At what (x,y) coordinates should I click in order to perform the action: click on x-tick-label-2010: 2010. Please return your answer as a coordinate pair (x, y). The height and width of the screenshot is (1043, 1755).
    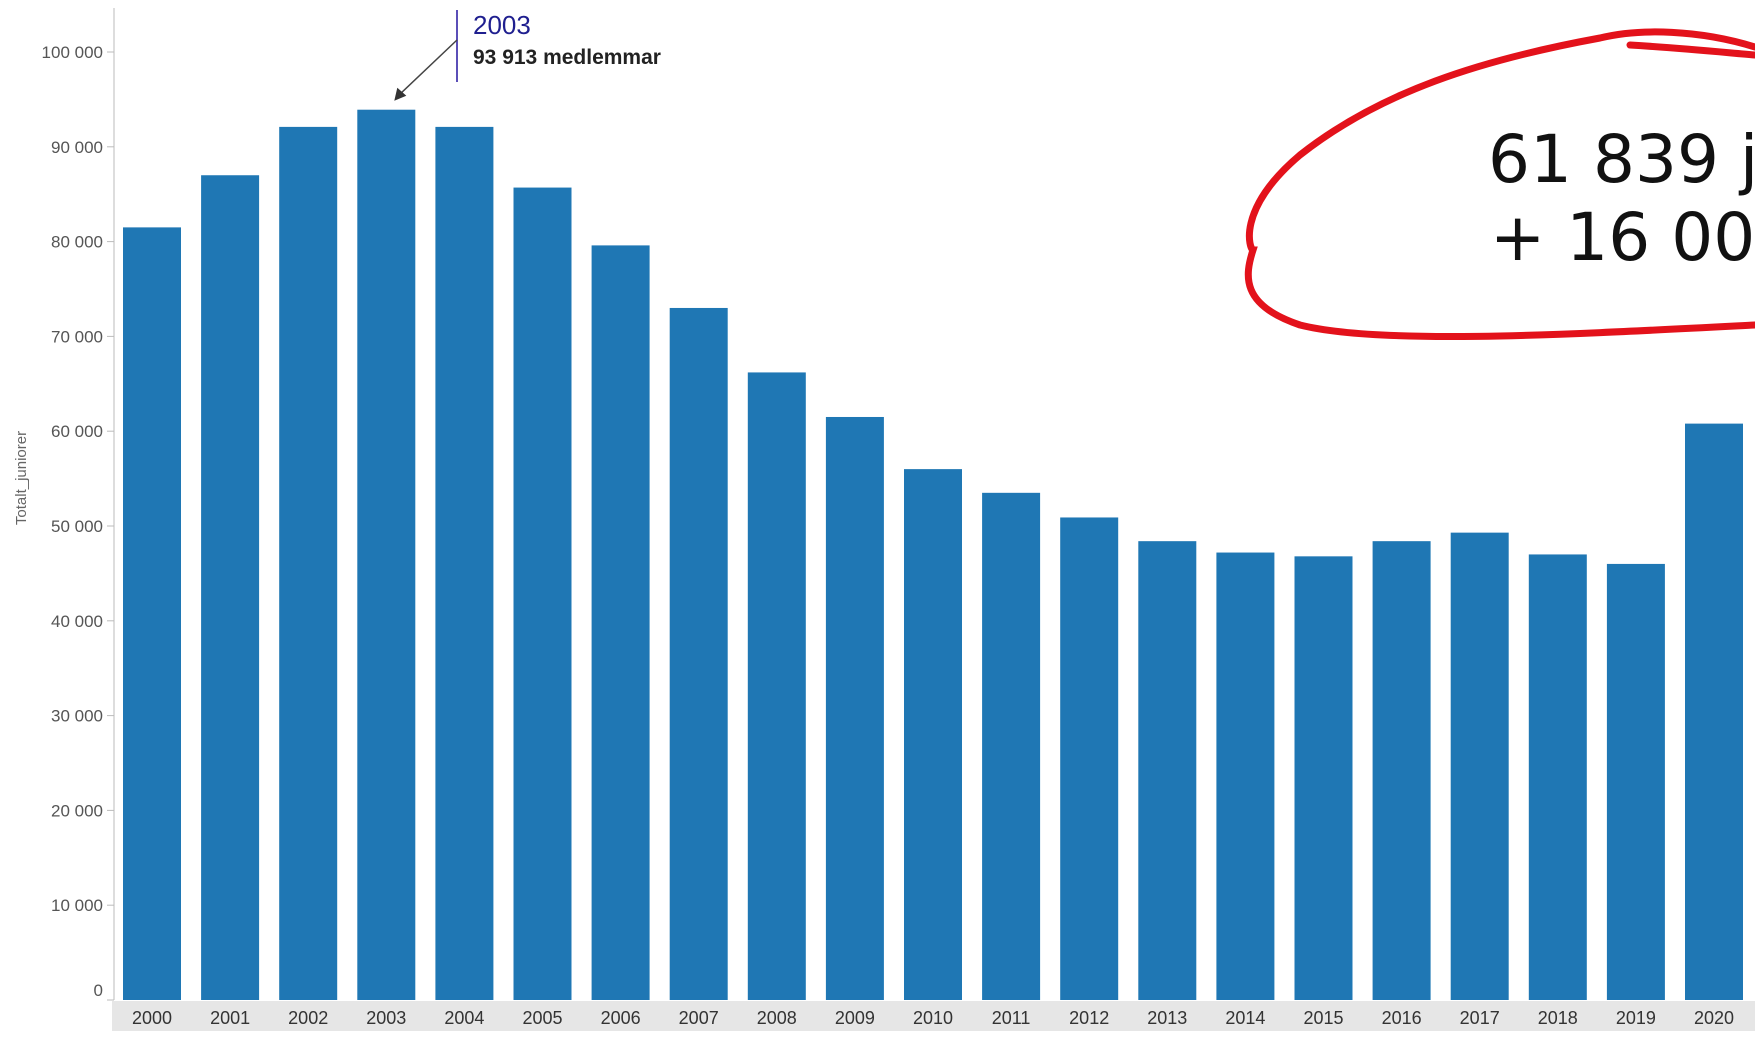
    Looking at the image, I should click on (933, 1018).